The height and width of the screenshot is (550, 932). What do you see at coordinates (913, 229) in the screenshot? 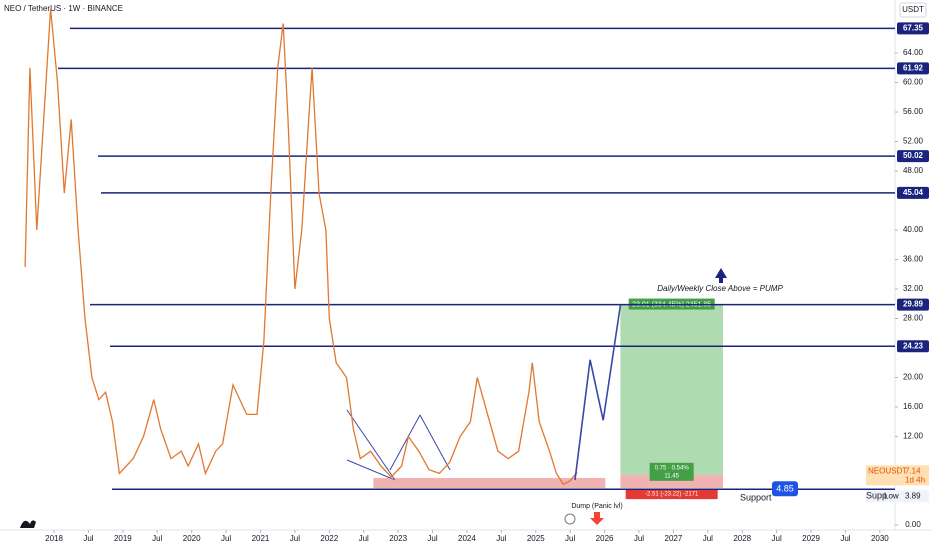
I see `y-tick-label: 40.00` at bounding box center [913, 229].